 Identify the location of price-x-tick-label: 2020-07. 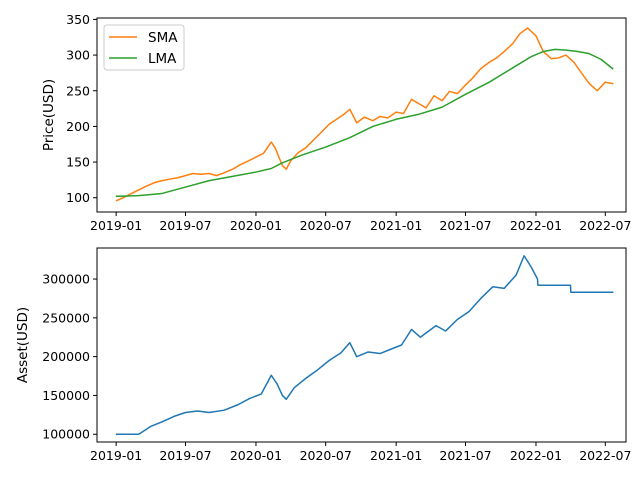
(326, 225).